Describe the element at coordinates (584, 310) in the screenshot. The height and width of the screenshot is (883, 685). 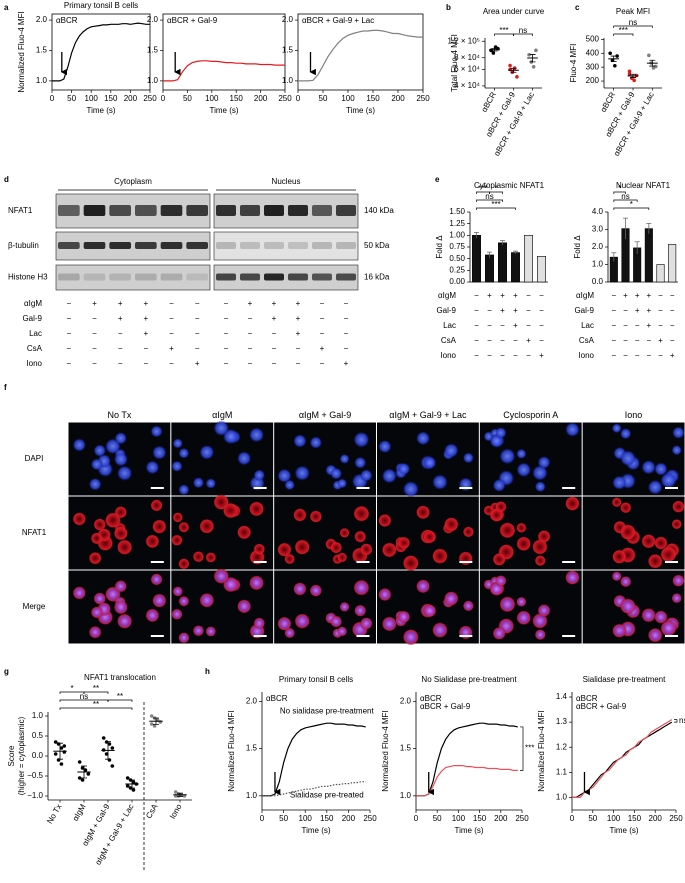
I see `treatment-label: Gal-9` at that location.